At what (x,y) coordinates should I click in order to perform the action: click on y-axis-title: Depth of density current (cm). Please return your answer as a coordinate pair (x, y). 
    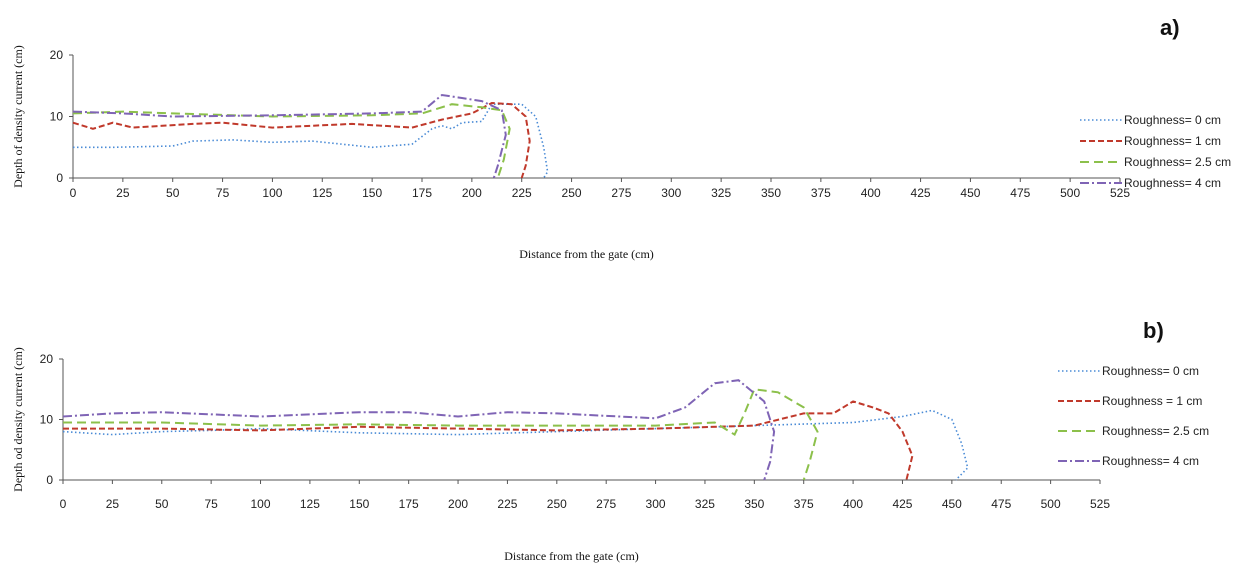
    Looking at the image, I should click on (18, 116).